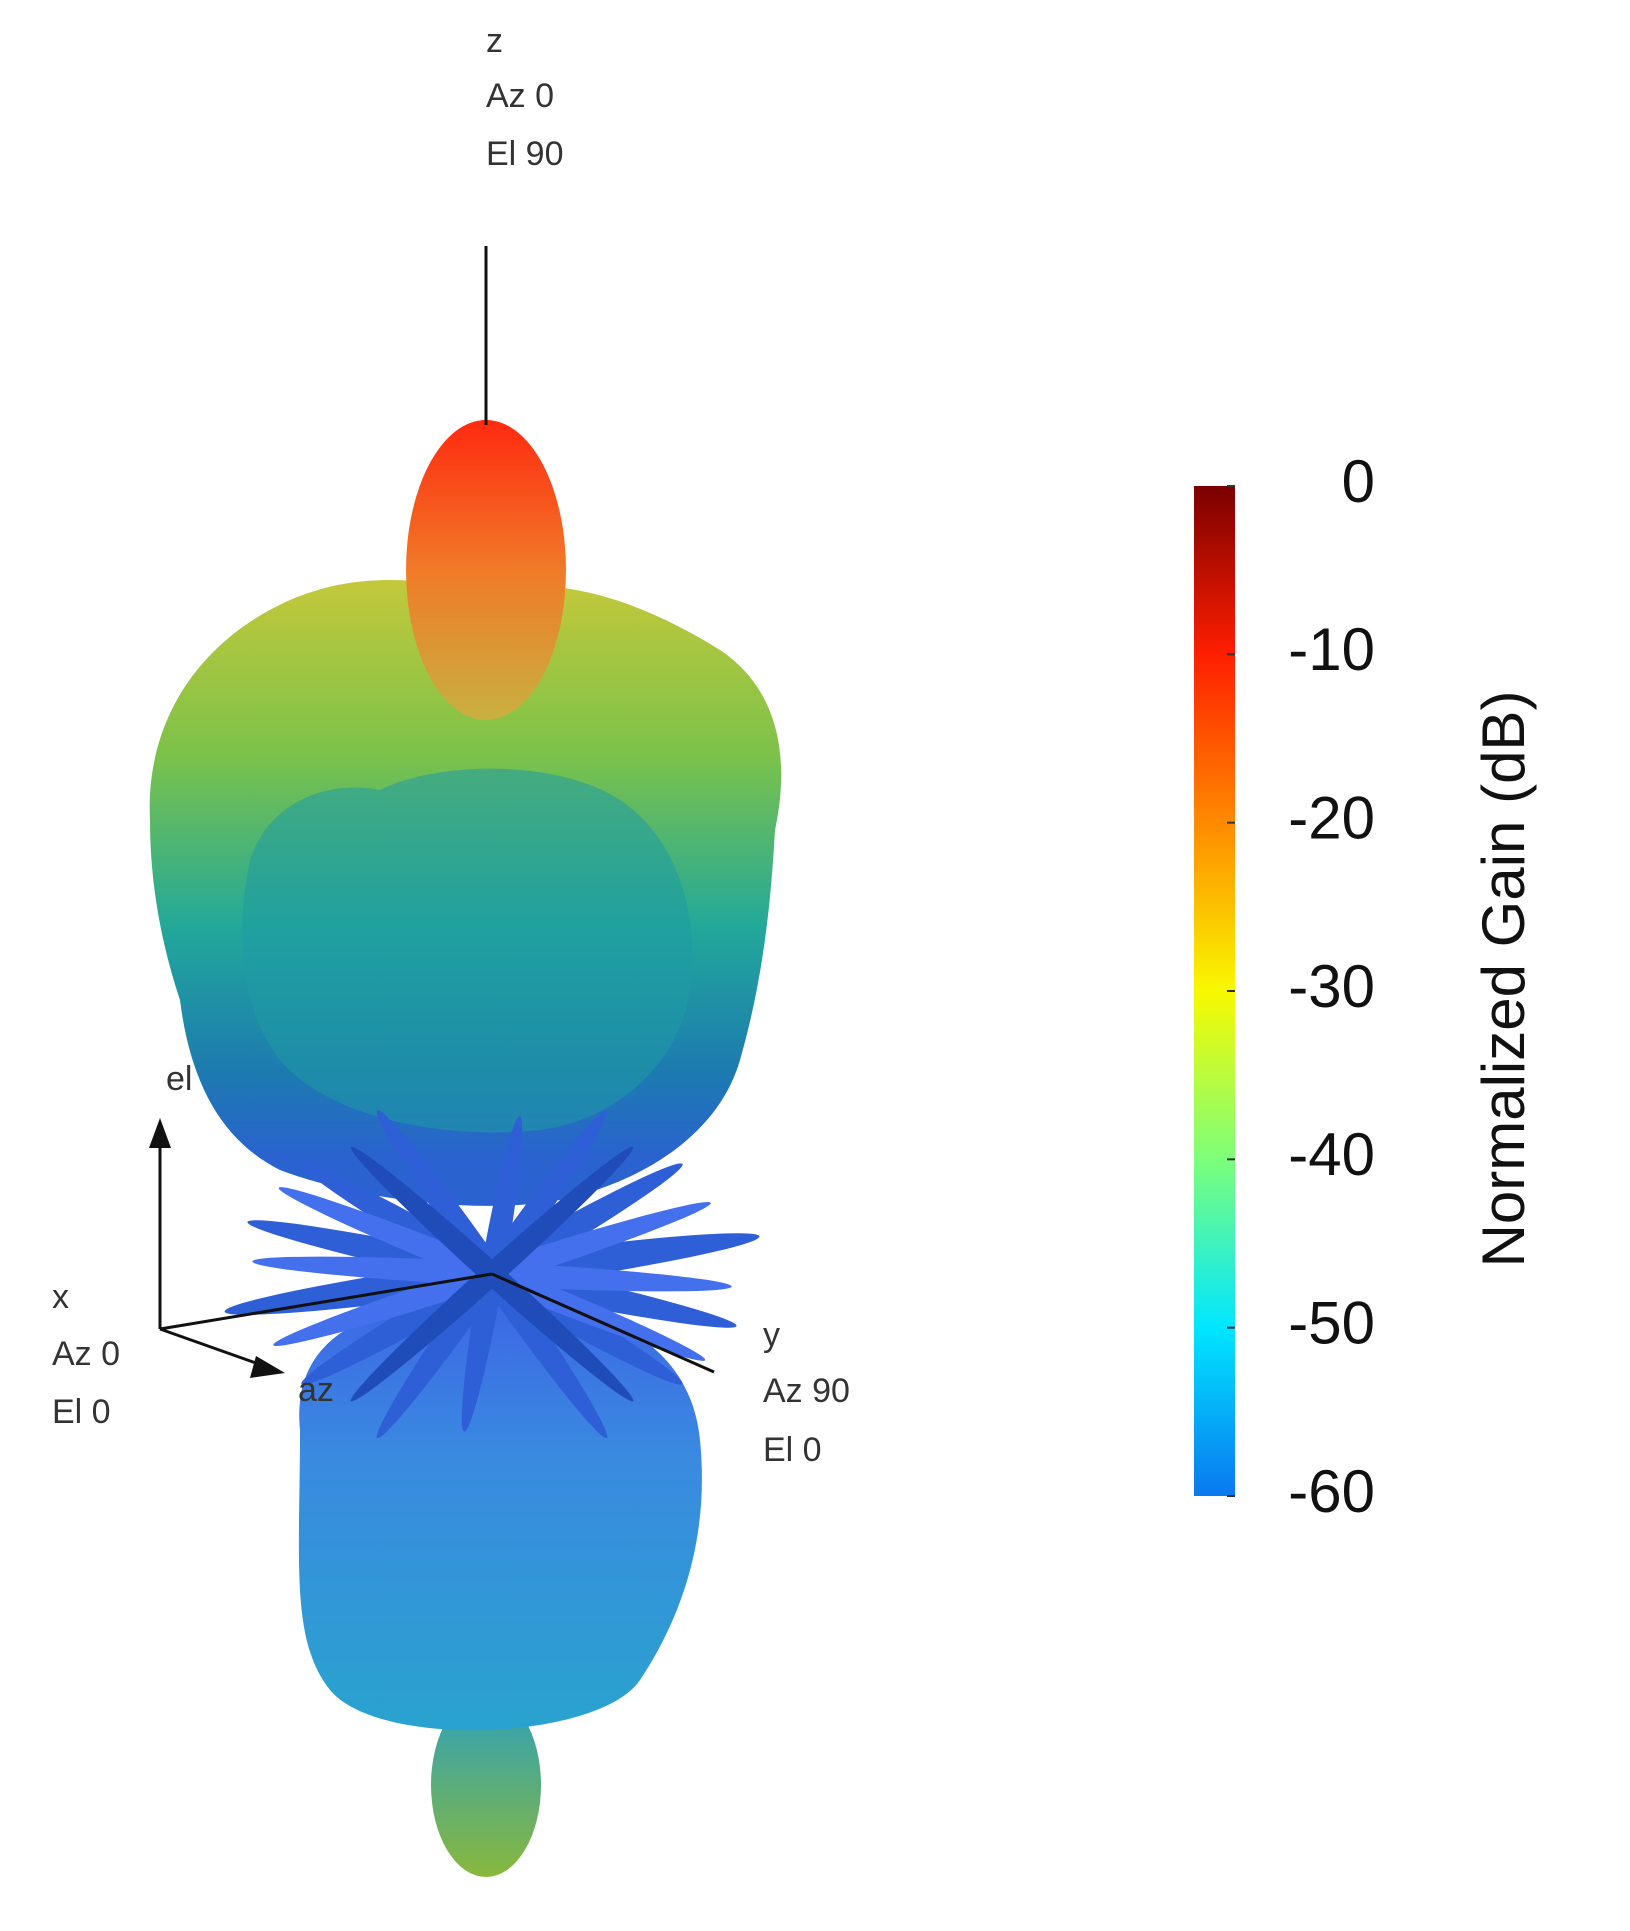 The width and height of the screenshot is (1630, 1931). What do you see at coordinates (179, 1079) in the screenshot?
I see `el-label: el` at bounding box center [179, 1079].